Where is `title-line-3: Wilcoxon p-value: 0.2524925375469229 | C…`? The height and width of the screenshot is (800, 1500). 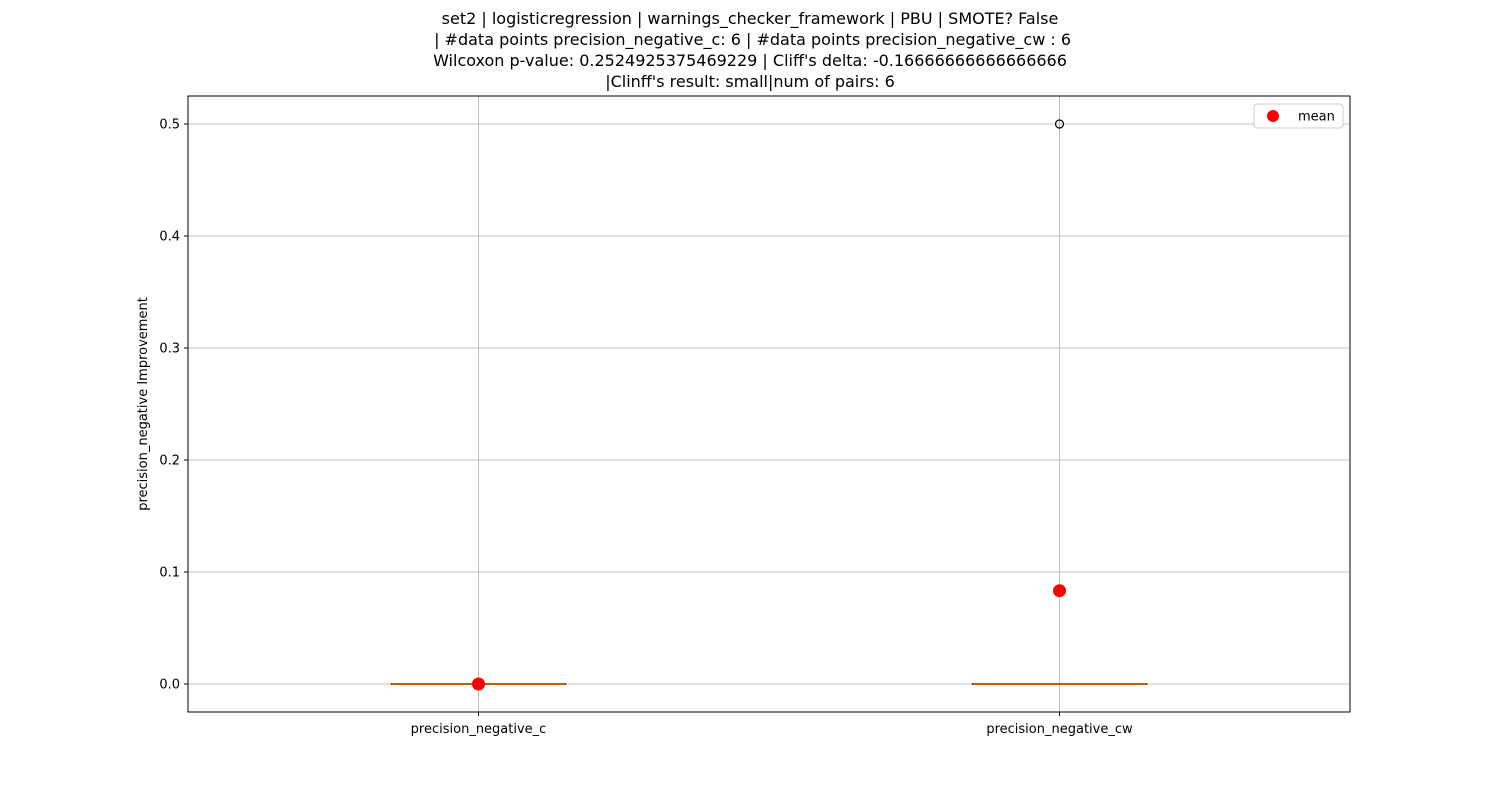
title-line-3: Wilcoxon p-value: 0.2524925375469229 | C… is located at coordinates (750, 60).